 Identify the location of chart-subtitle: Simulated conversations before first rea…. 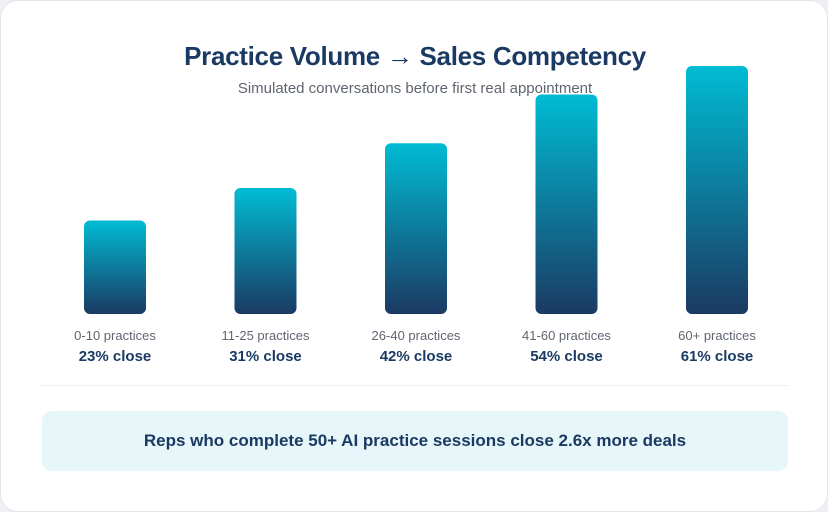
(415, 88).